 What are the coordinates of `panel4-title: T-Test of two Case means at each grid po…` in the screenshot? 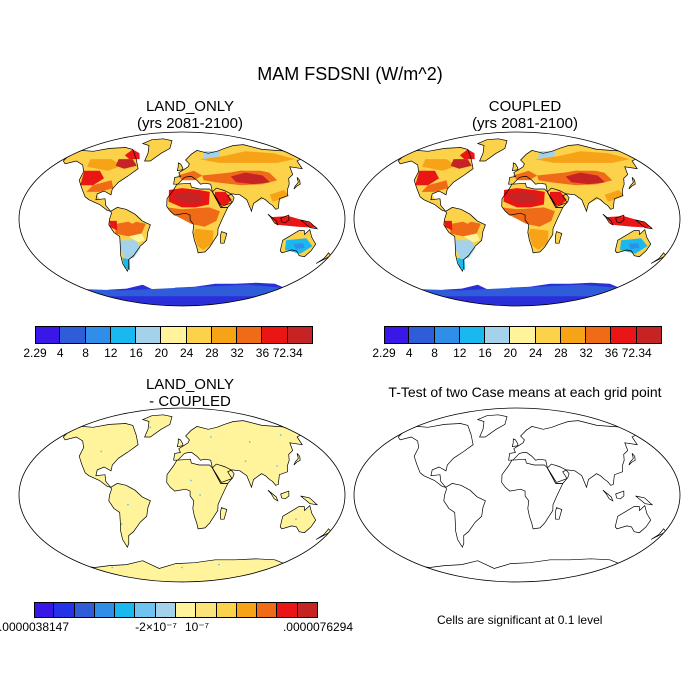 It's located at (525, 392).